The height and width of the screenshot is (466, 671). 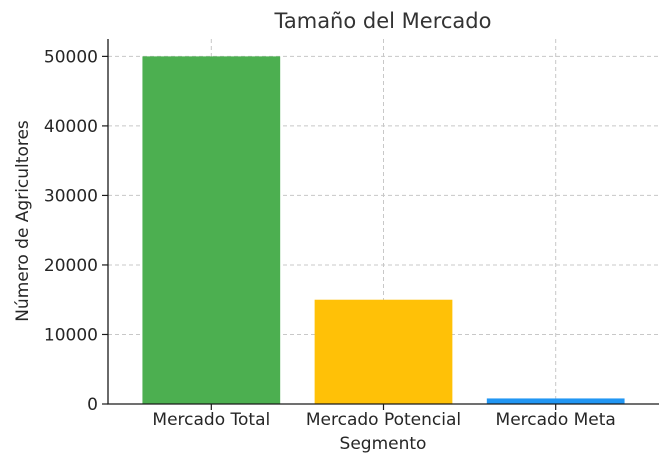 What do you see at coordinates (383, 420) in the screenshot?
I see `x-tick-label-1: Mercado Potencial` at bounding box center [383, 420].